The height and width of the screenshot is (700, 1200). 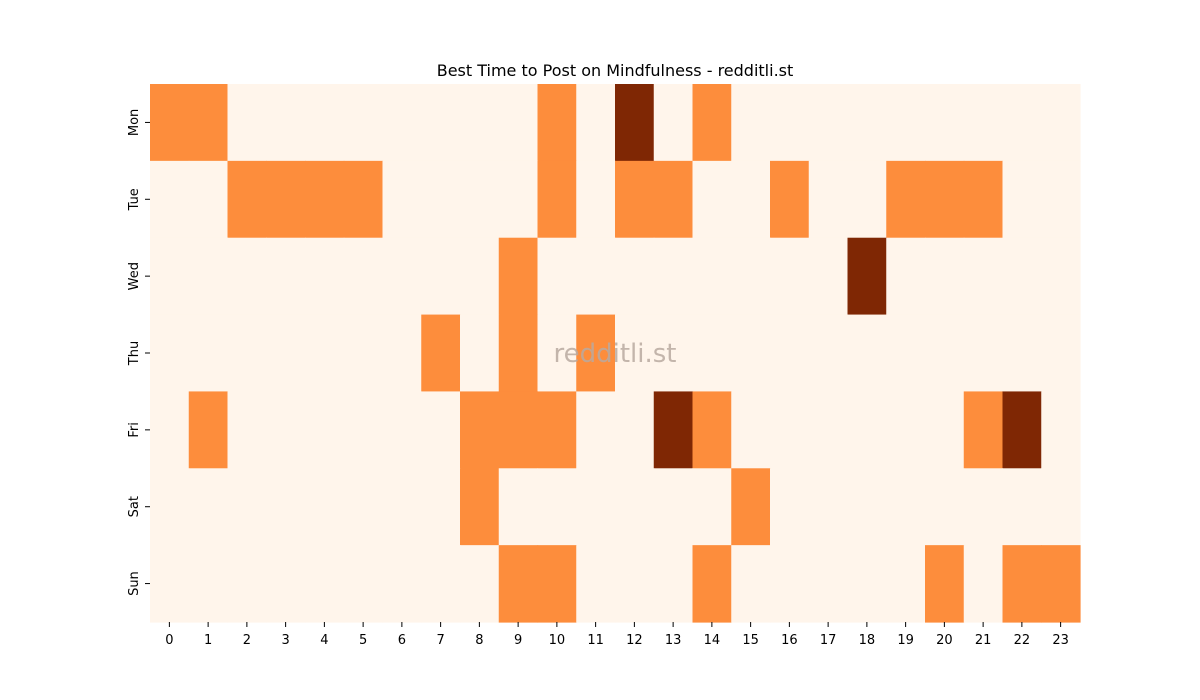 What do you see at coordinates (595, 640) in the screenshot?
I see `x-tick-label: 11` at bounding box center [595, 640].